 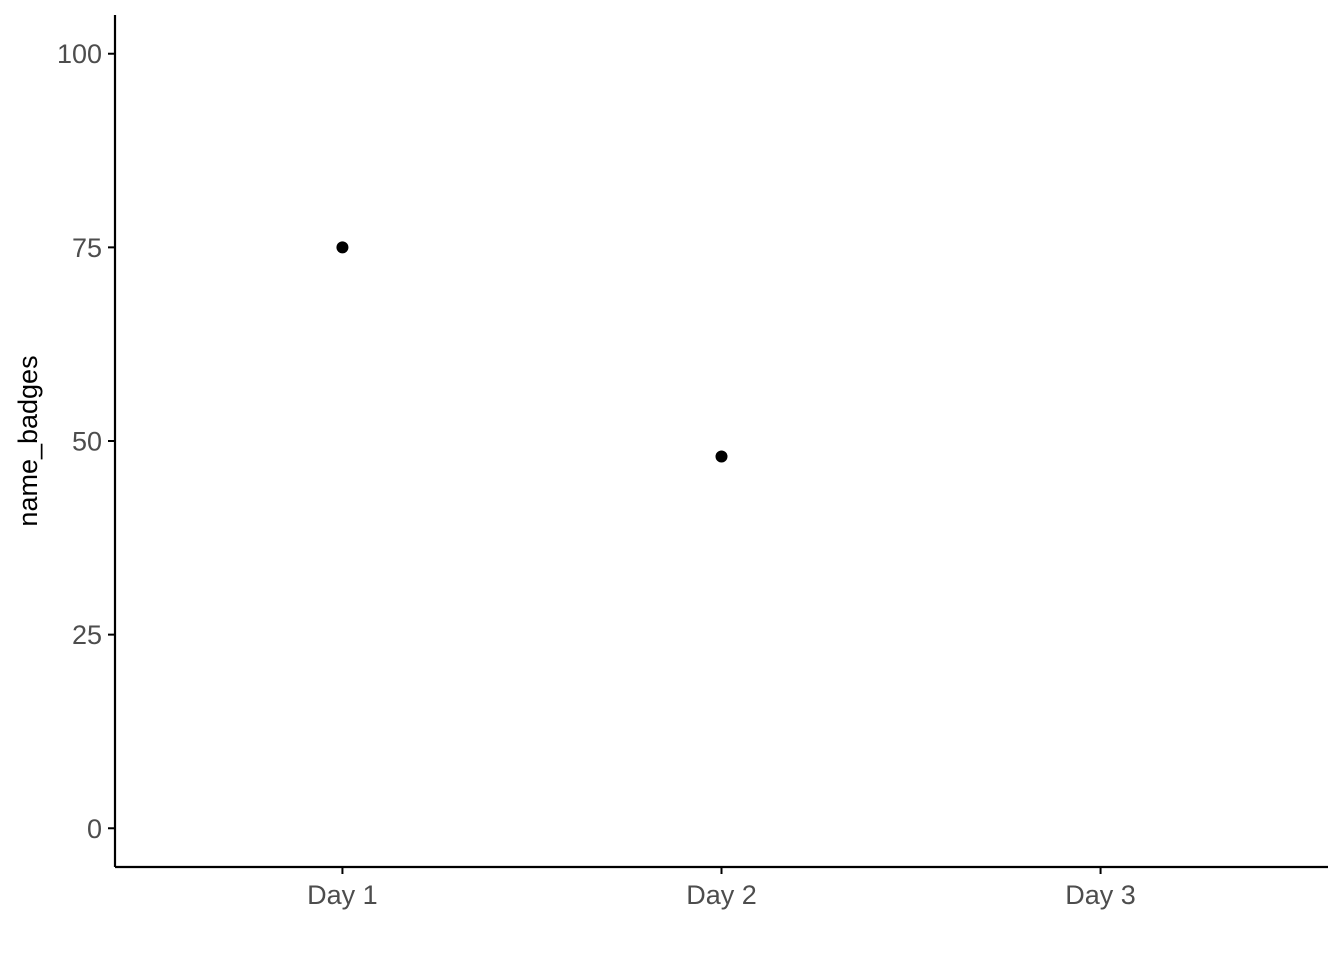 What do you see at coordinates (94, 829) in the screenshot?
I see `y-tick-label: 0` at bounding box center [94, 829].